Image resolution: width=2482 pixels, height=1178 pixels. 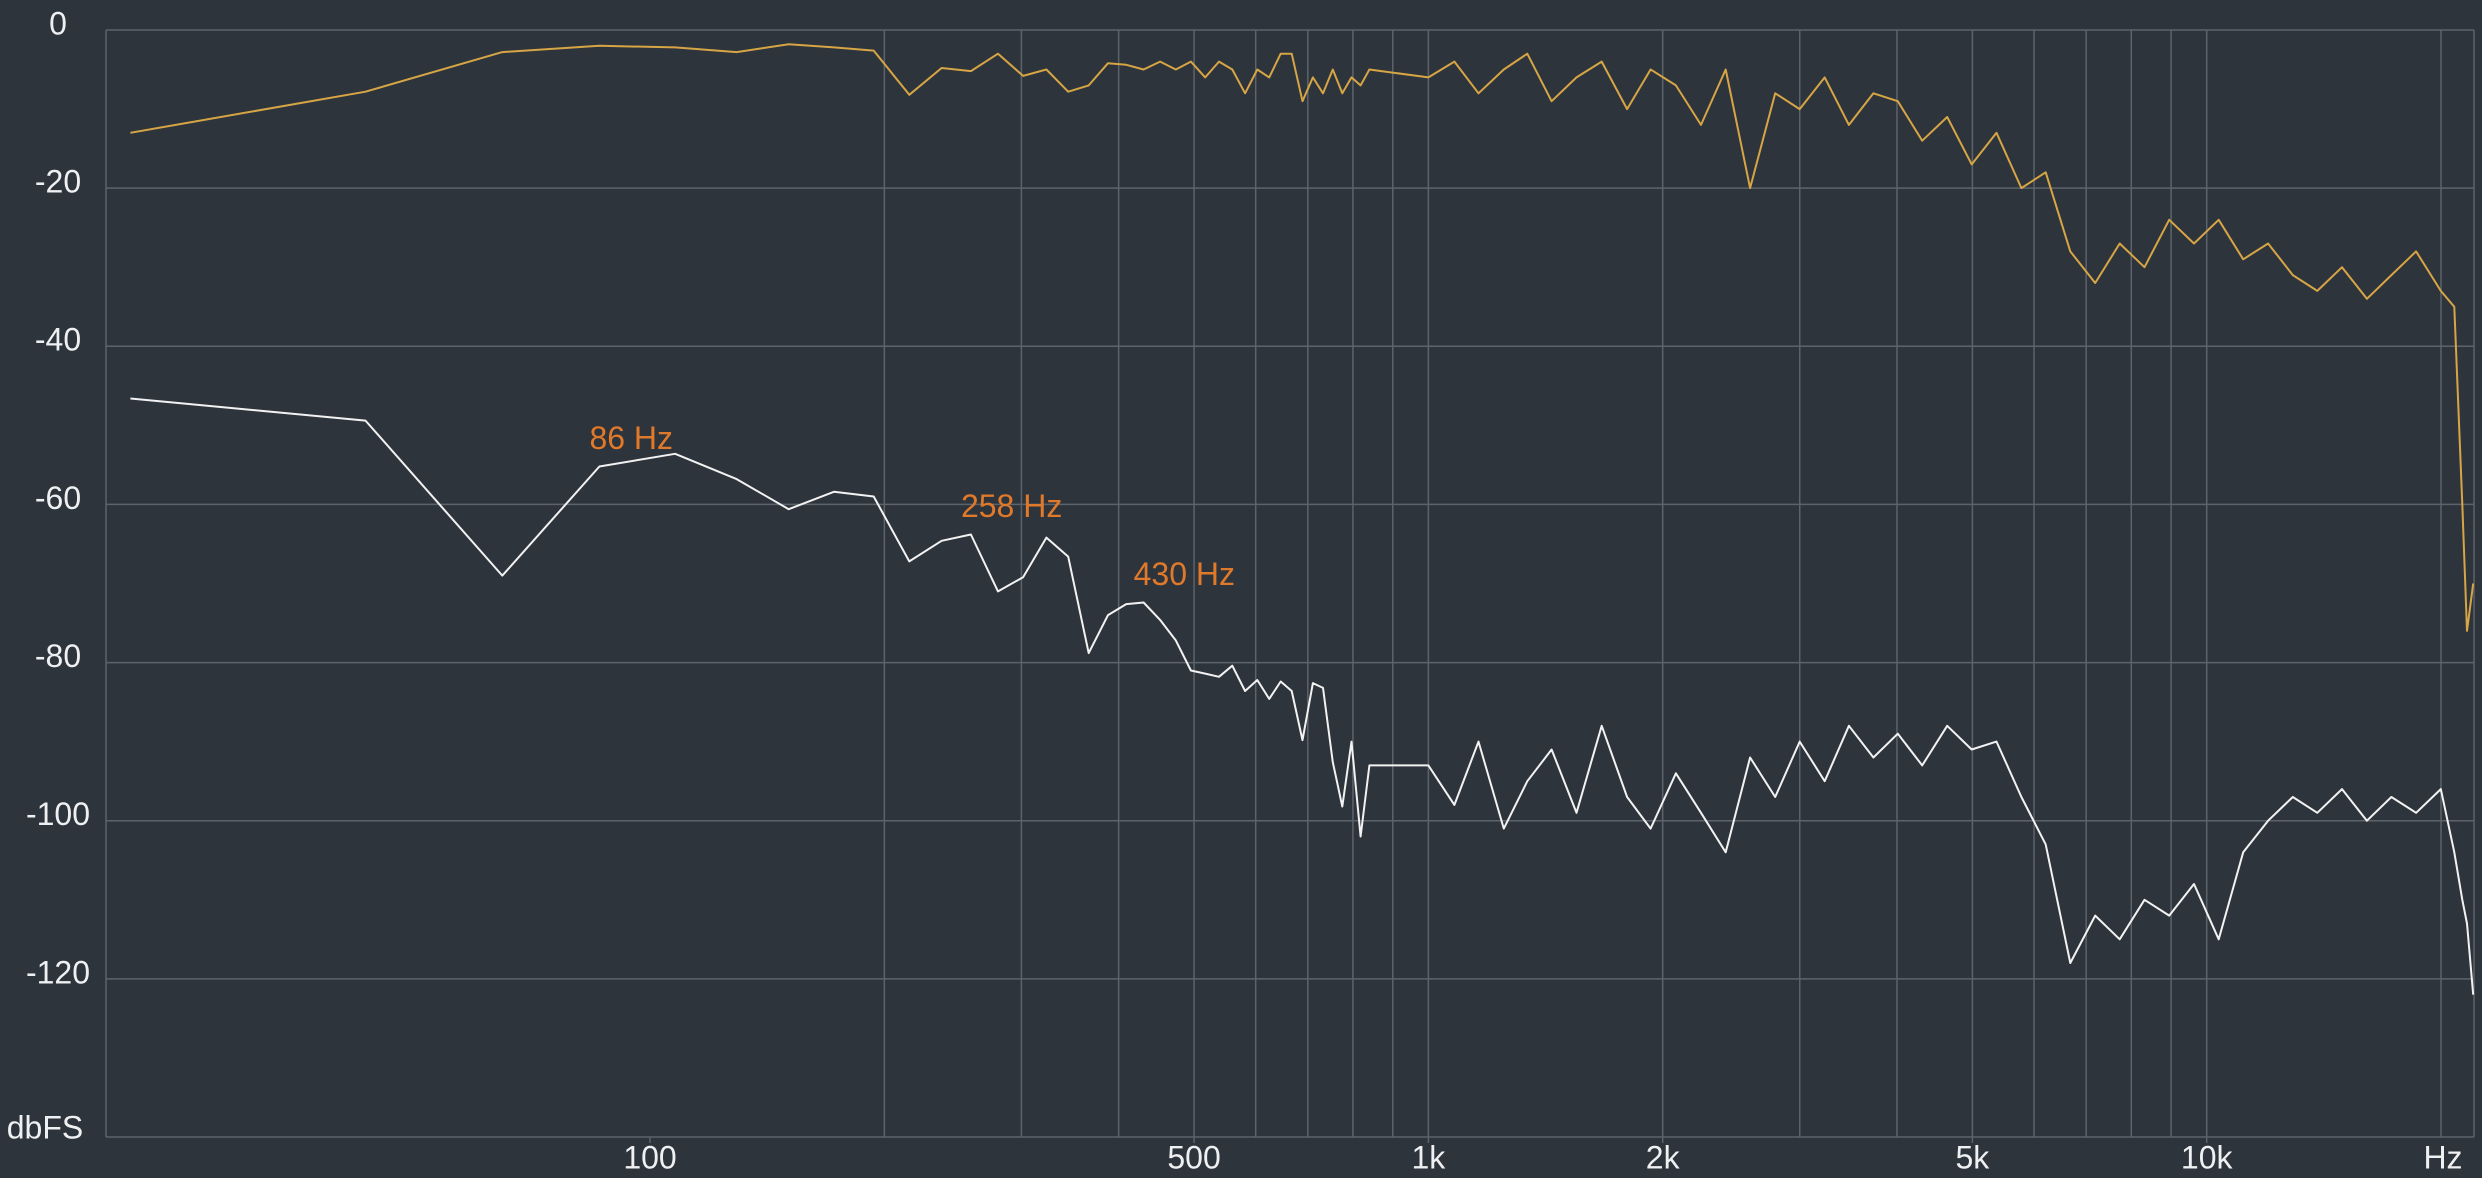 I want to click on x-tick-label: 500, so click(x=1193, y=1157).